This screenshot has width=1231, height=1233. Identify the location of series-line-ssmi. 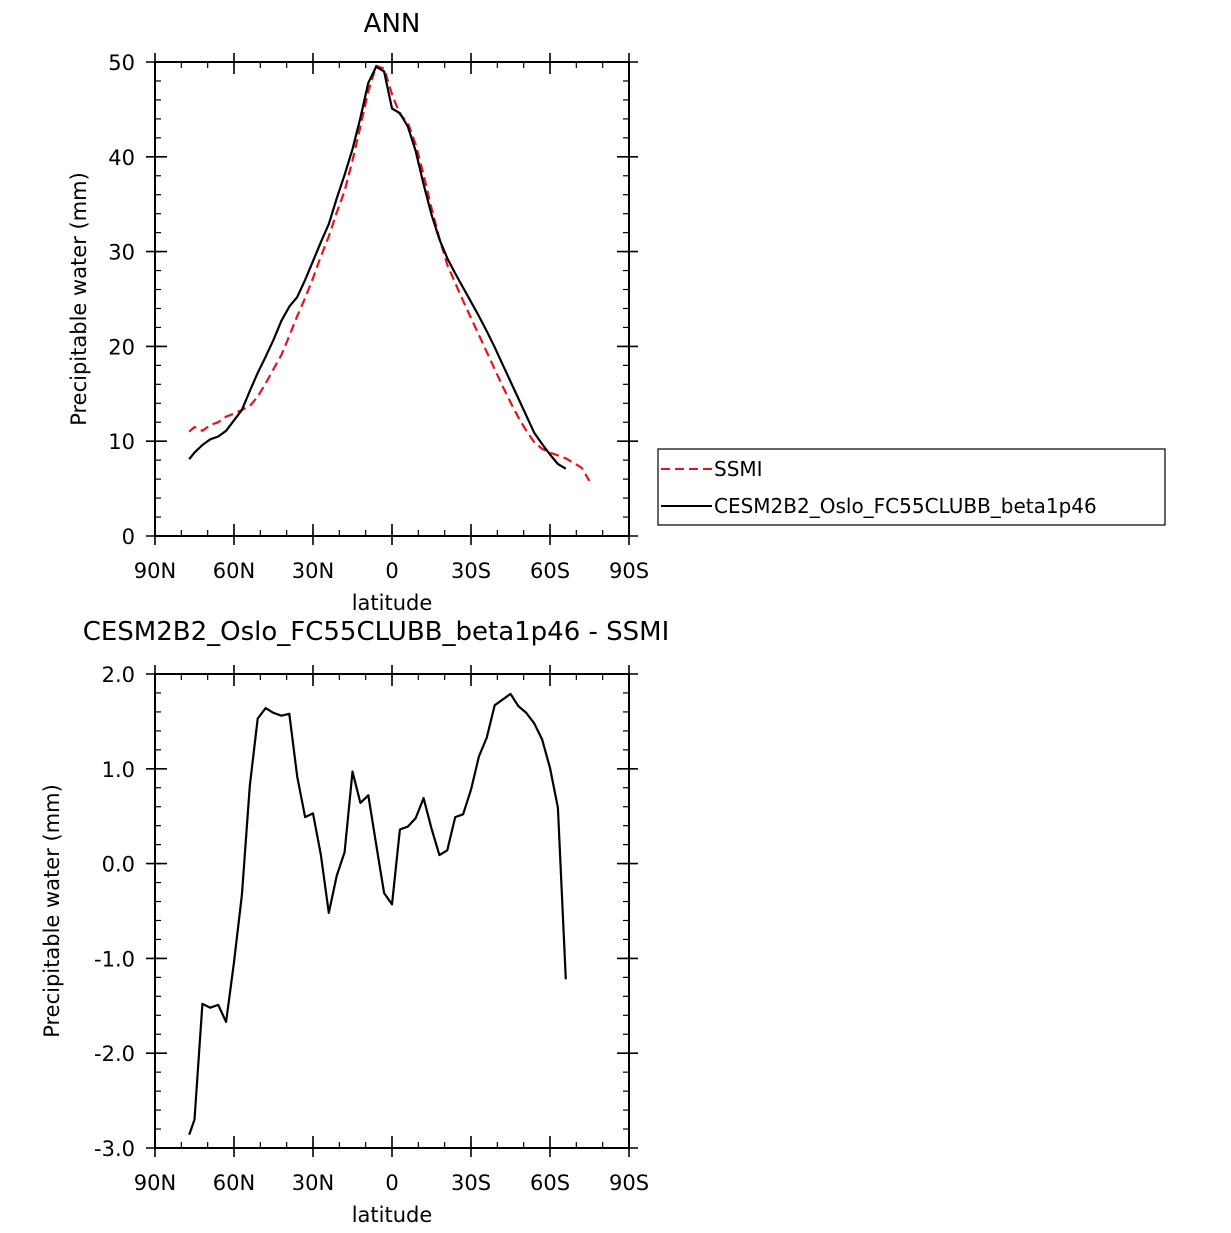
(389, 273).